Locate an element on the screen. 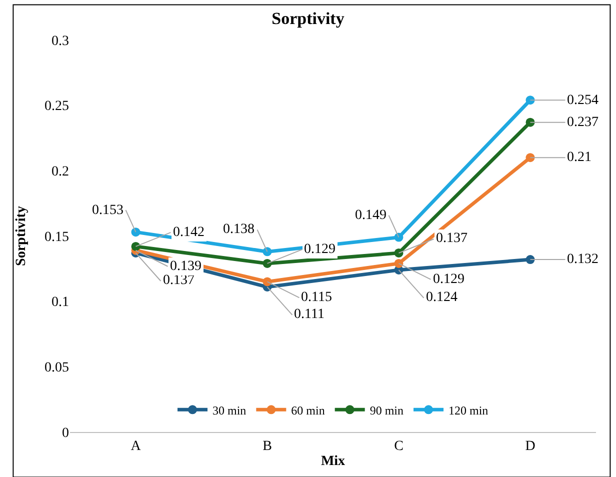  data-label: 0.115 is located at coordinates (316, 297).